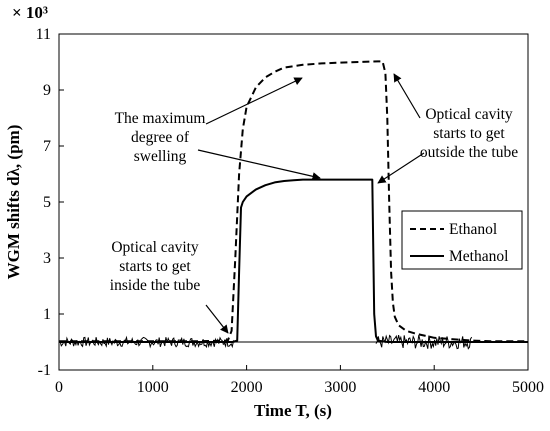  What do you see at coordinates (47, 202) in the screenshot?
I see `y-tick-label: 5` at bounding box center [47, 202].